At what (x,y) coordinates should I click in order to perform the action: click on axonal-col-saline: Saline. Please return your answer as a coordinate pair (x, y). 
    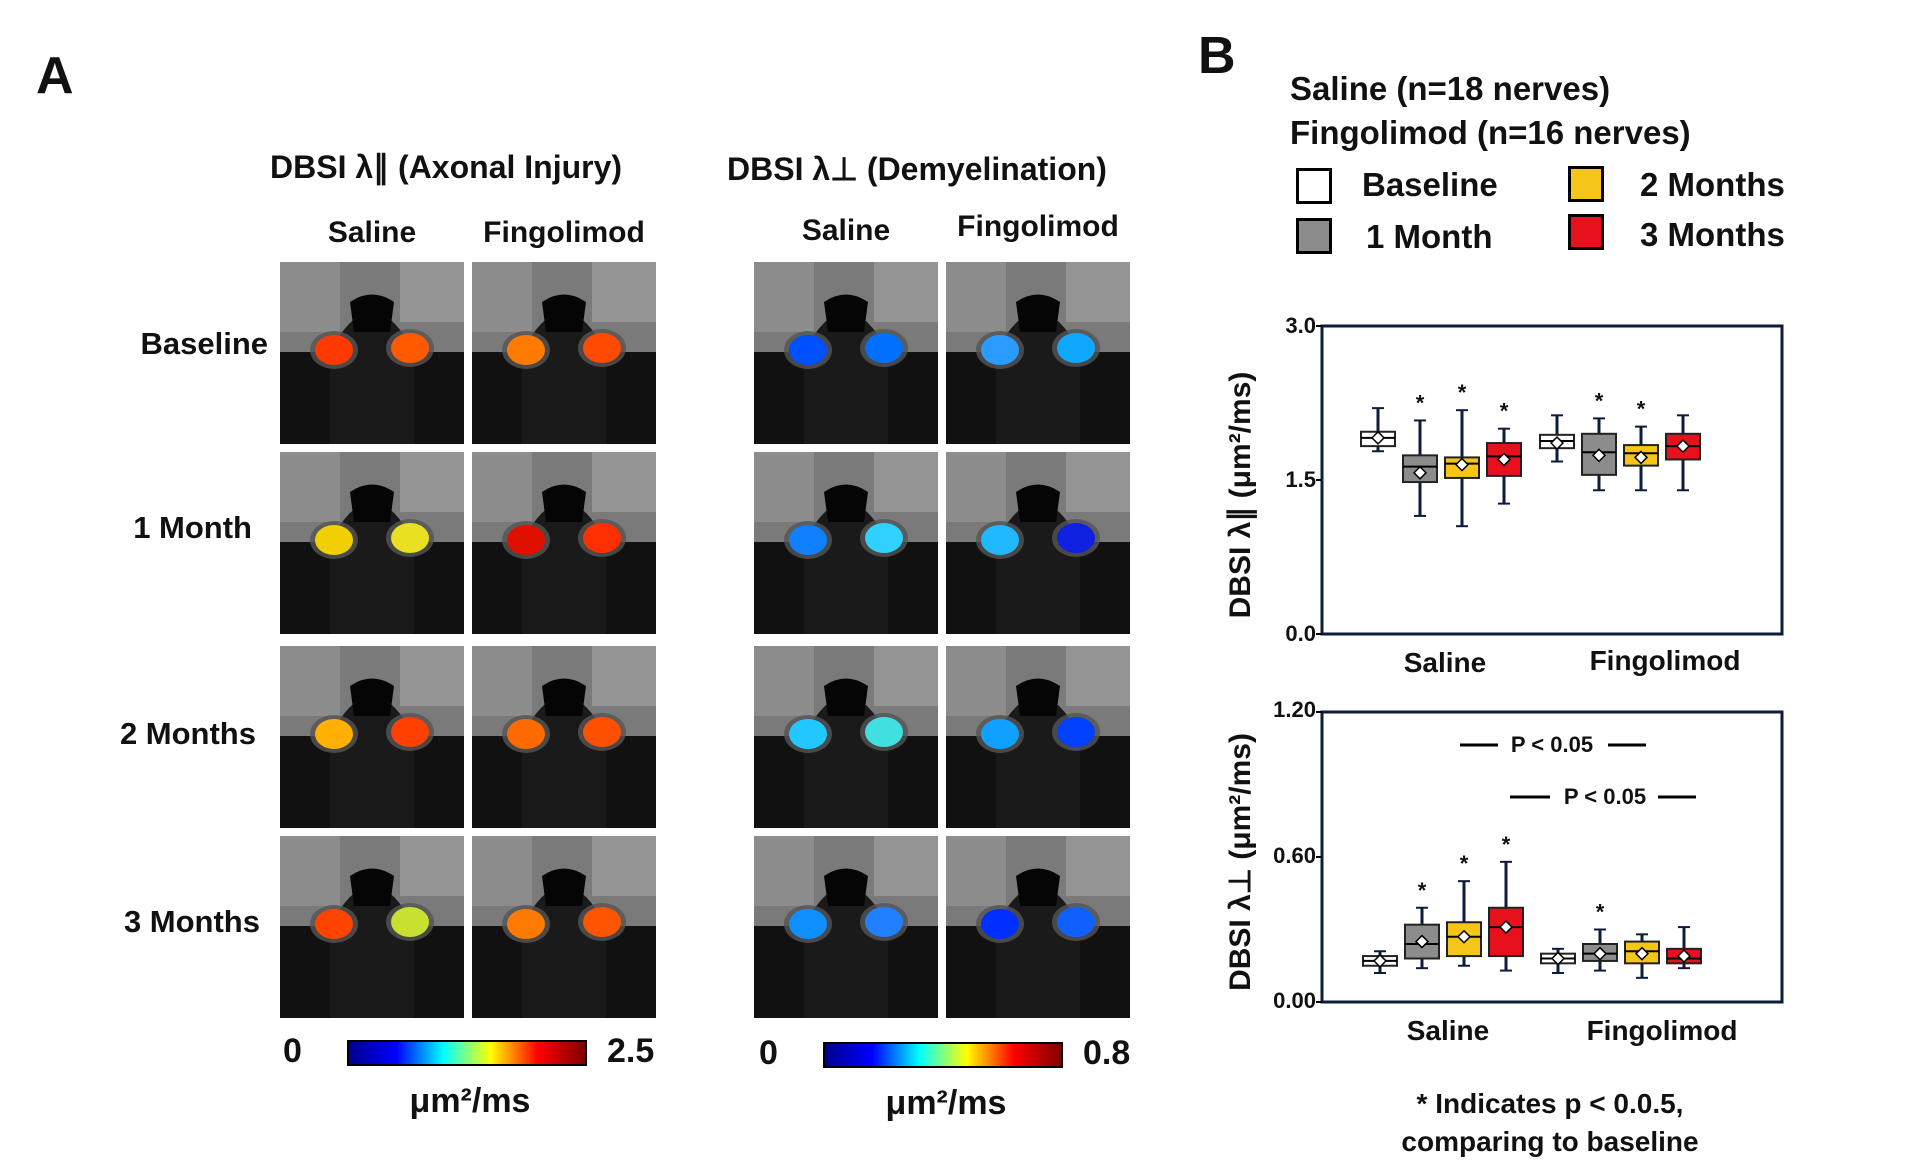
    Looking at the image, I should click on (372, 232).